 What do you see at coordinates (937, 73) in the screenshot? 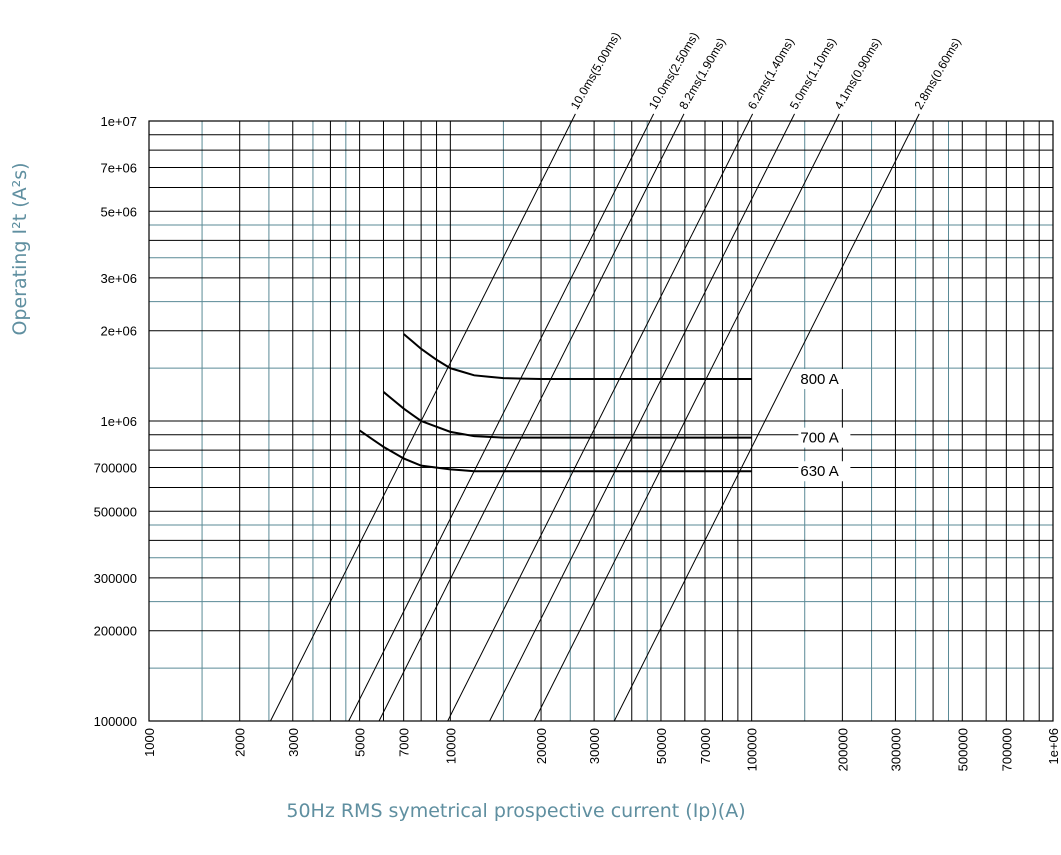
I see `clearing-time-label: 2.8ms(0.60ms)` at bounding box center [937, 73].